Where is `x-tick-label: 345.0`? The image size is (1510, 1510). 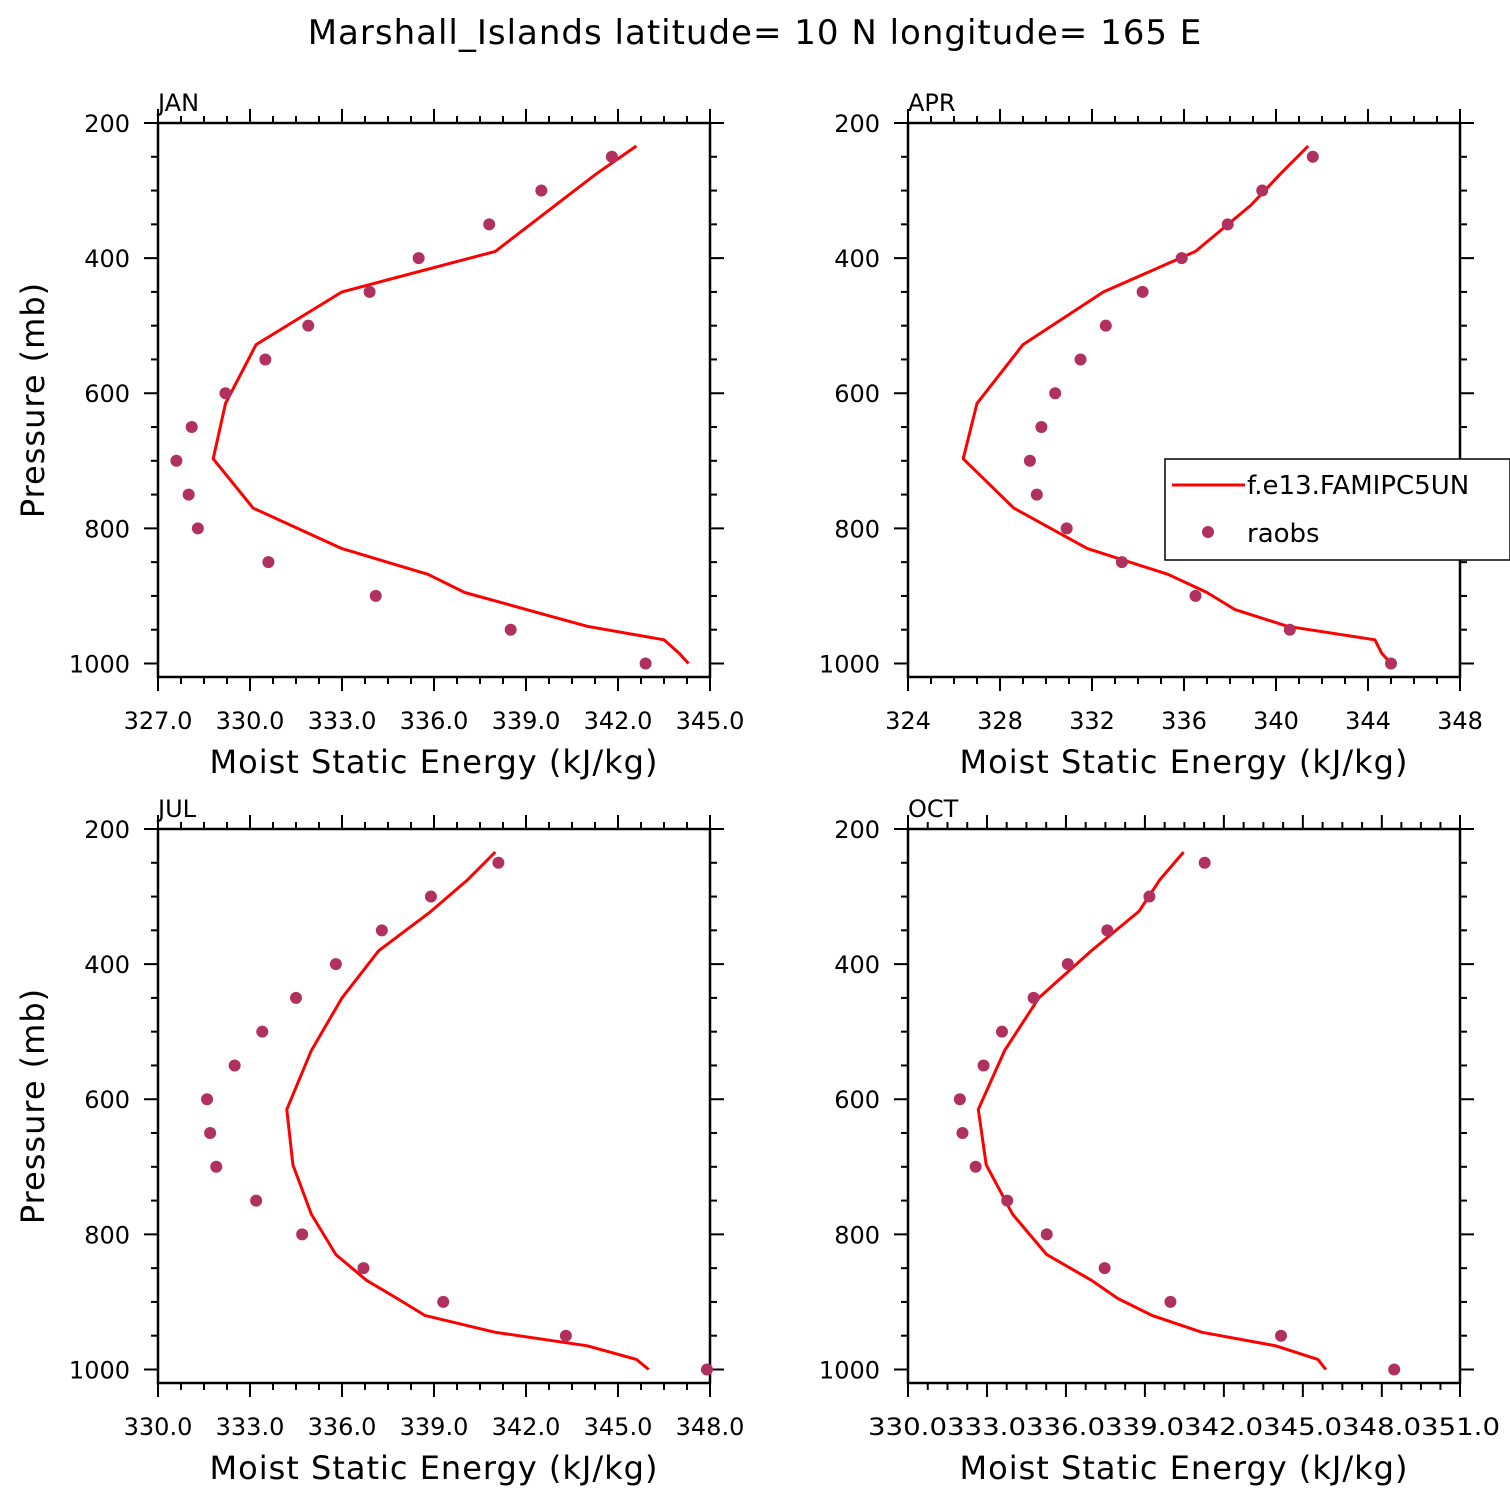
x-tick-label: 345.0 is located at coordinates (710, 721).